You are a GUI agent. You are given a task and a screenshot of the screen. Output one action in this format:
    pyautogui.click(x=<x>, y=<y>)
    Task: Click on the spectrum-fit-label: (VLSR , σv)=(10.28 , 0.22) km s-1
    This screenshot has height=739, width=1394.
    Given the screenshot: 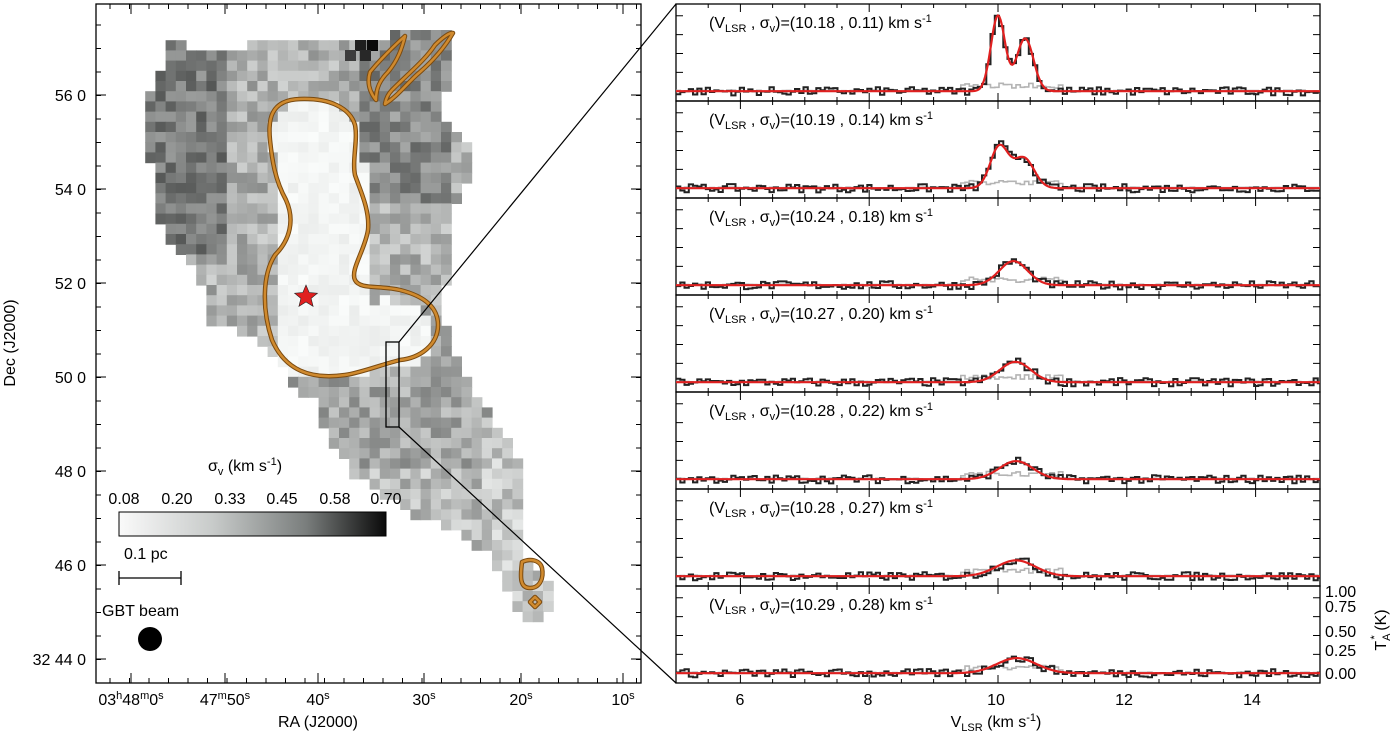 What is the action you would take?
    pyautogui.click(x=821, y=412)
    